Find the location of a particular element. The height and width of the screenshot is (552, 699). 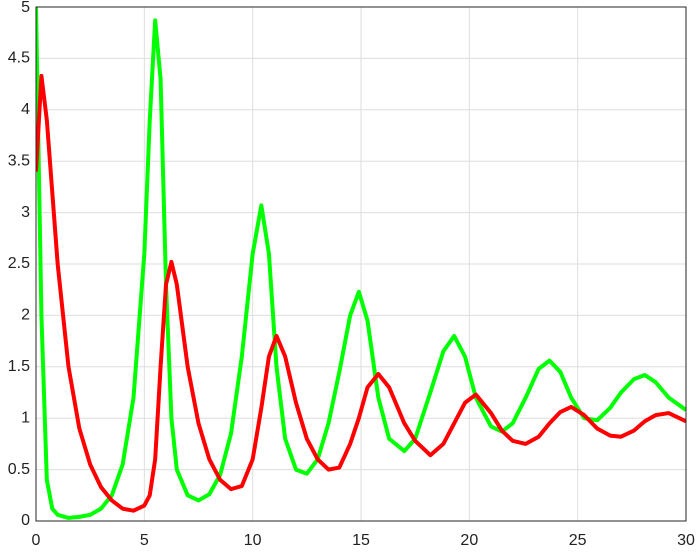

y-tick-label: 0.5 is located at coordinates (19, 469).